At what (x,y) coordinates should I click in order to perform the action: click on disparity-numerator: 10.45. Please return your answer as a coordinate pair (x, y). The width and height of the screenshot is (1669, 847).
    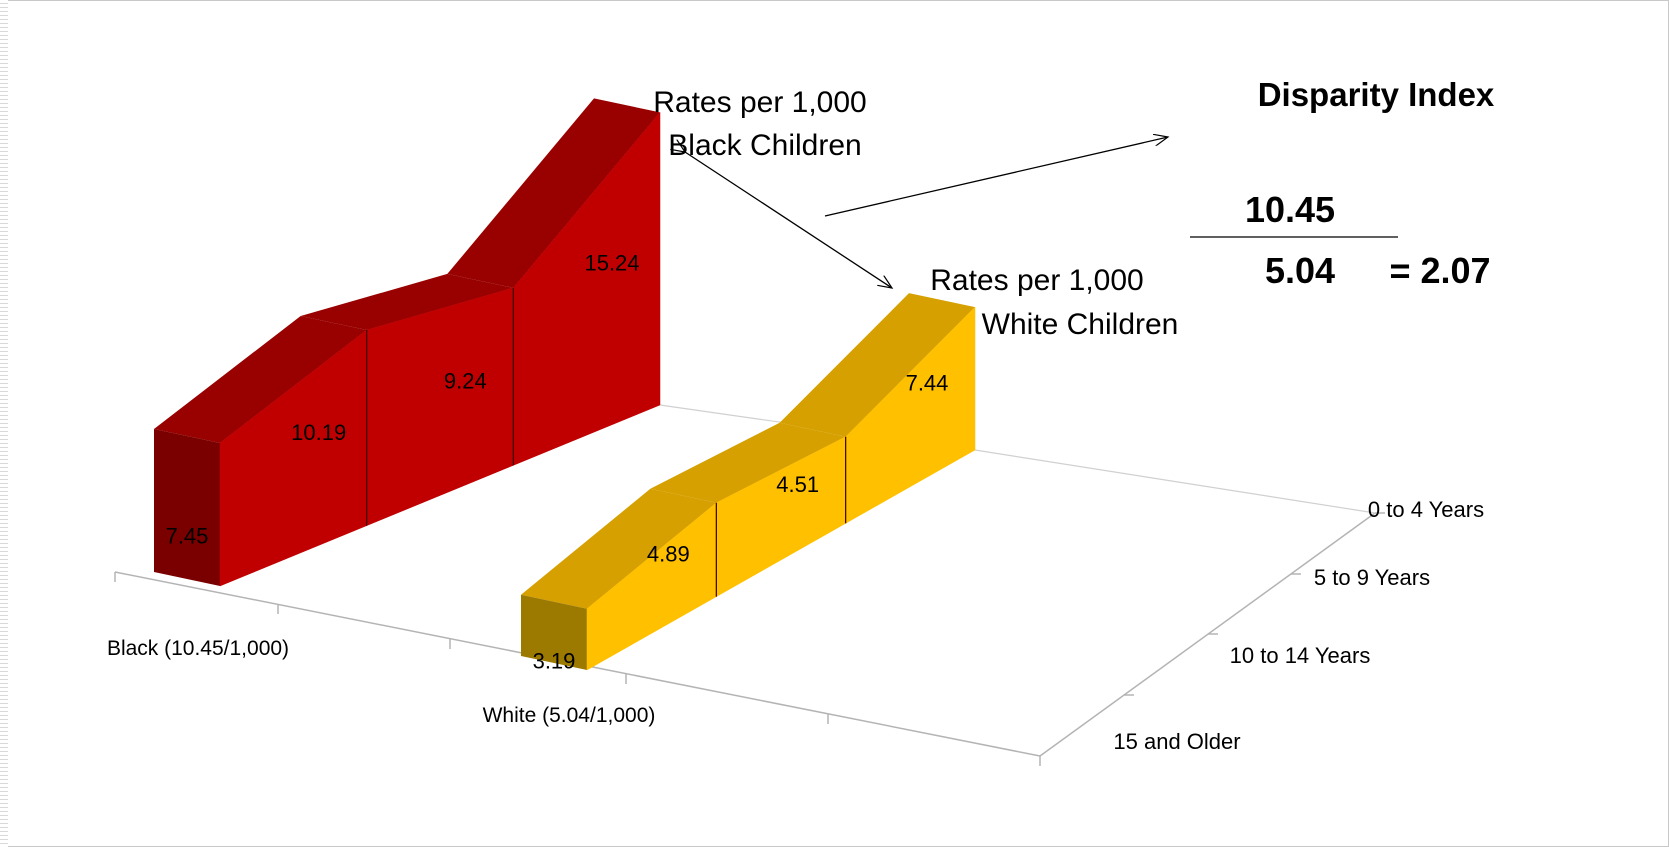
    Looking at the image, I should click on (1290, 209).